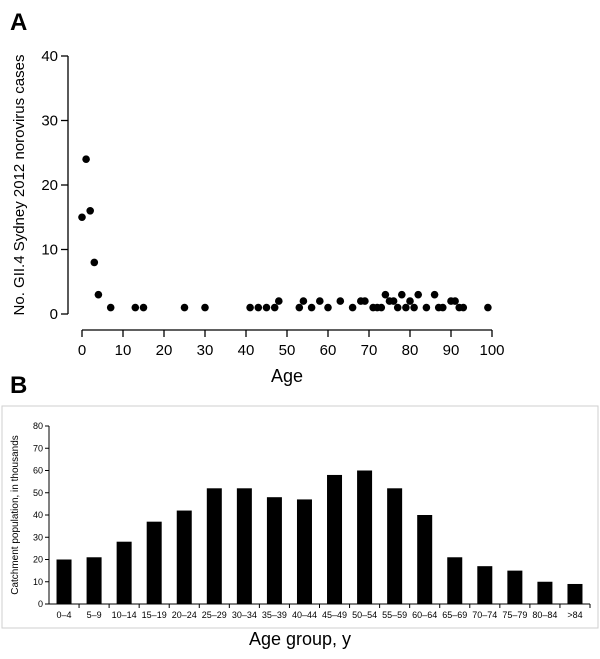  What do you see at coordinates (514, 615) in the screenshot?
I see `x-tick-label: 75–79` at bounding box center [514, 615].